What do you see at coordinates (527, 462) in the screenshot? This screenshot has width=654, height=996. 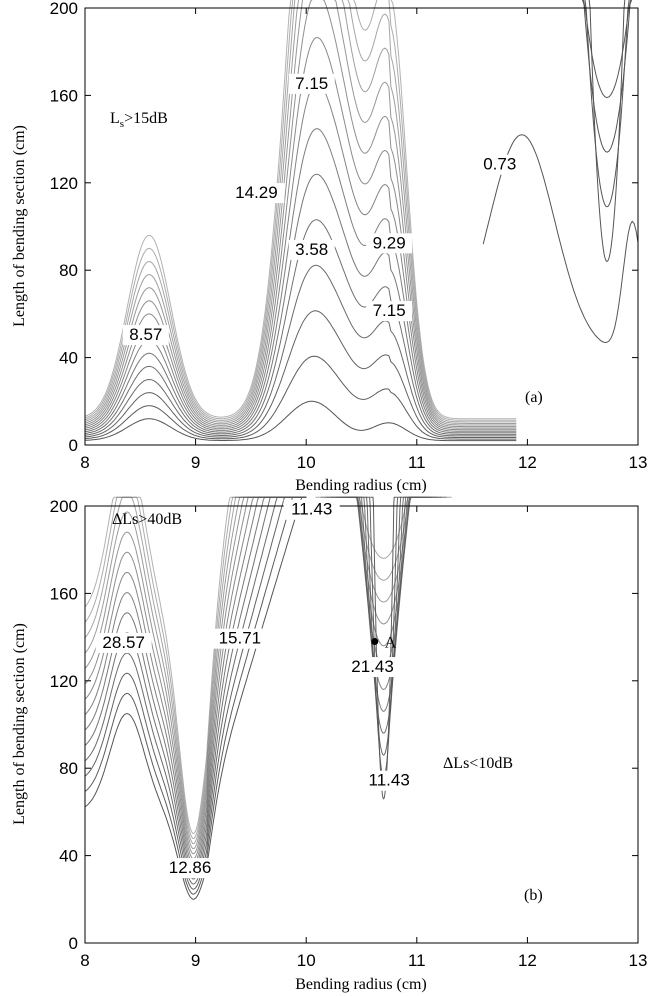 I see `x-tick-label-a-4: 12` at bounding box center [527, 462].